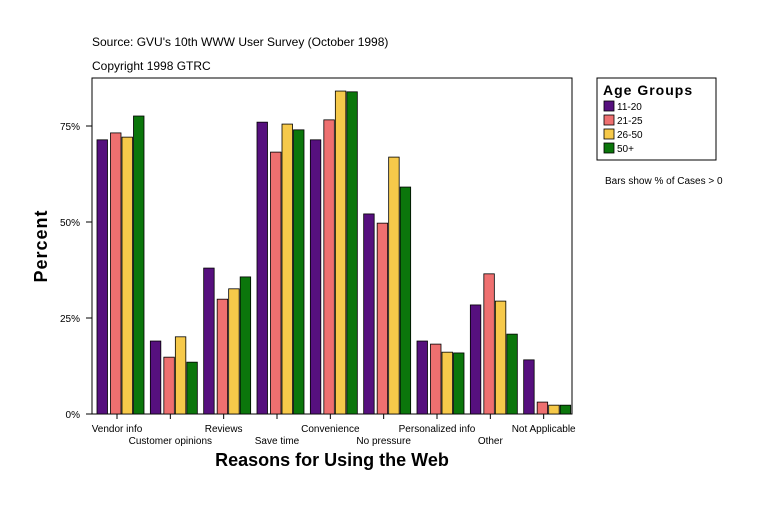 The width and height of the screenshot is (760, 506). Describe the element at coordinates (73, 415) in the screenshot. I see `y-tick-label: 0%` at that location.